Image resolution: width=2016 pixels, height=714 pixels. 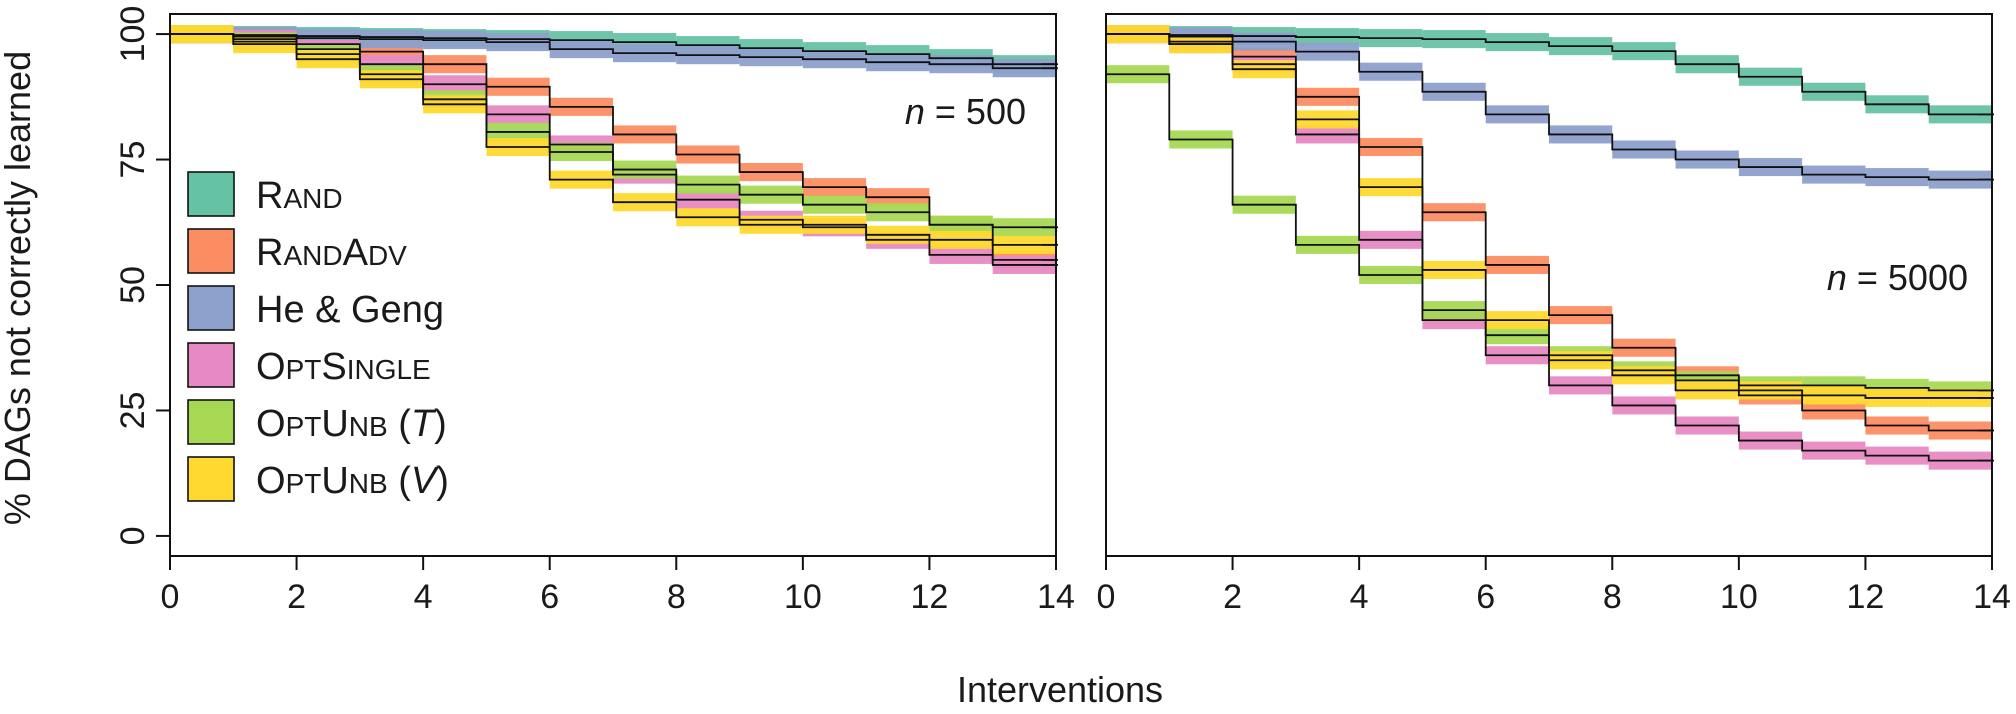 I want to click on annotation-value: 500, so click(x=996, y=111).